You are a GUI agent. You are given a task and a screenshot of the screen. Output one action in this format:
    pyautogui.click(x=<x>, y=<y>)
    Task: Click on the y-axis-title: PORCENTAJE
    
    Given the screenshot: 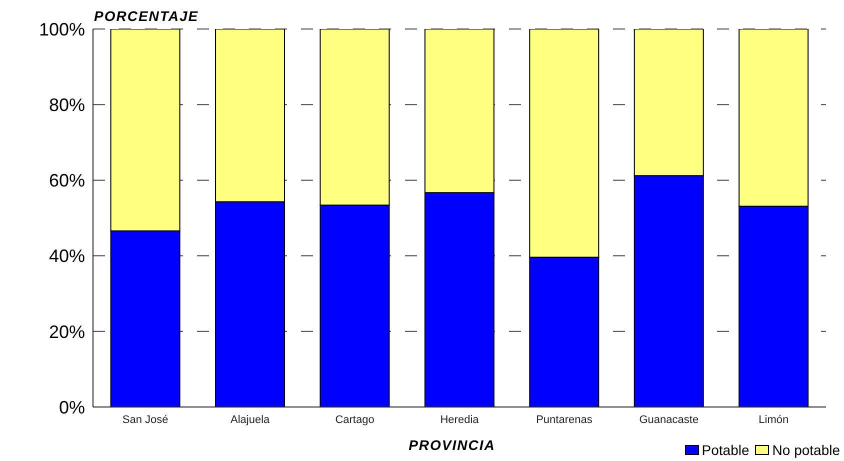 What is the action you would take?
    pyautogui.click(x=146, y=16)
    